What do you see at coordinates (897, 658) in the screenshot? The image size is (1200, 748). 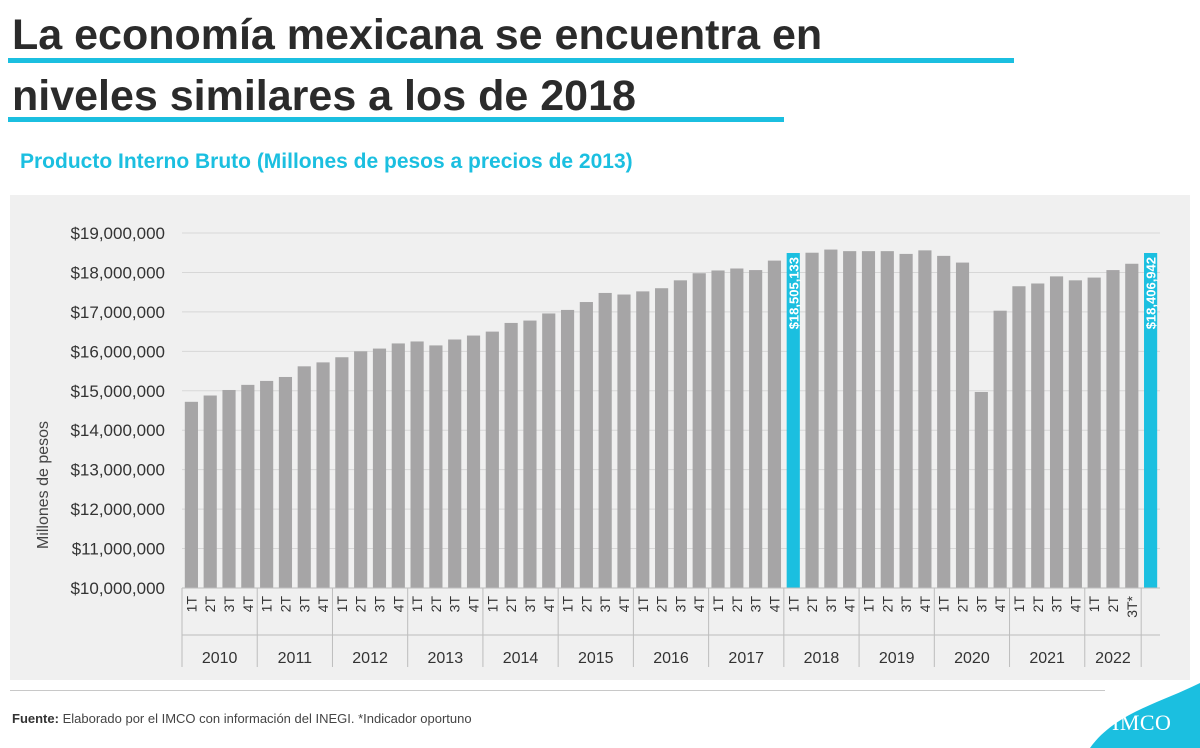 I see `year-label: 2019` at bounding box center [897, 658].